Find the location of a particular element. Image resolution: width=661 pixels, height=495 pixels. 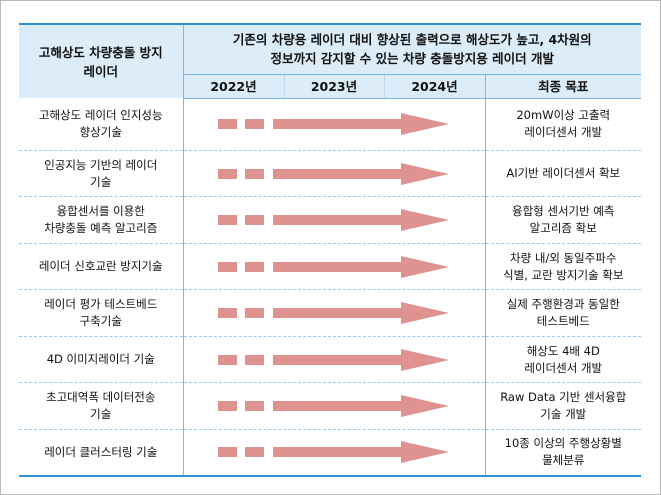

tech-text-line: 레이더 클러스터링 기술 is located at coordinates (101, 451).